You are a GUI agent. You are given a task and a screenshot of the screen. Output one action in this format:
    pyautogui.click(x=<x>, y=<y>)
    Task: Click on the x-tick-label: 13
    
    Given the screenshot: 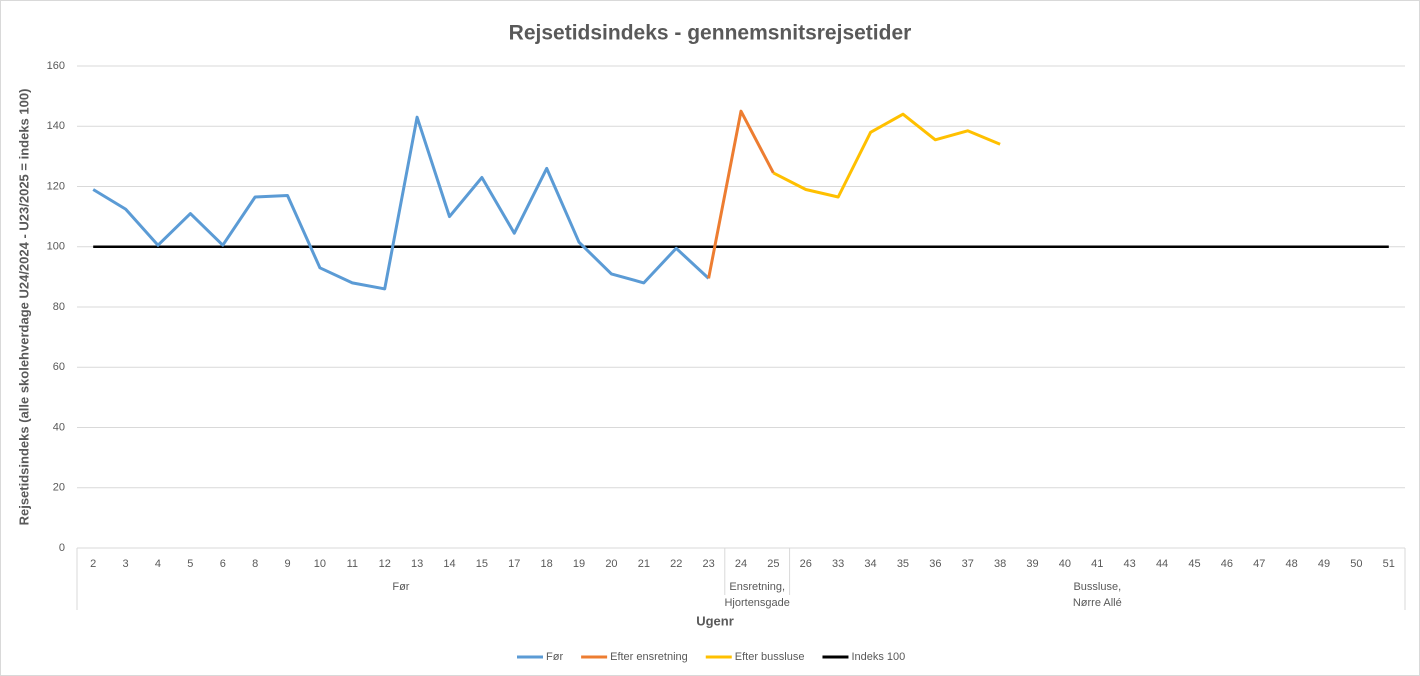 What is the action you would take?
    pyautogui.click(x=417, y=564)
    